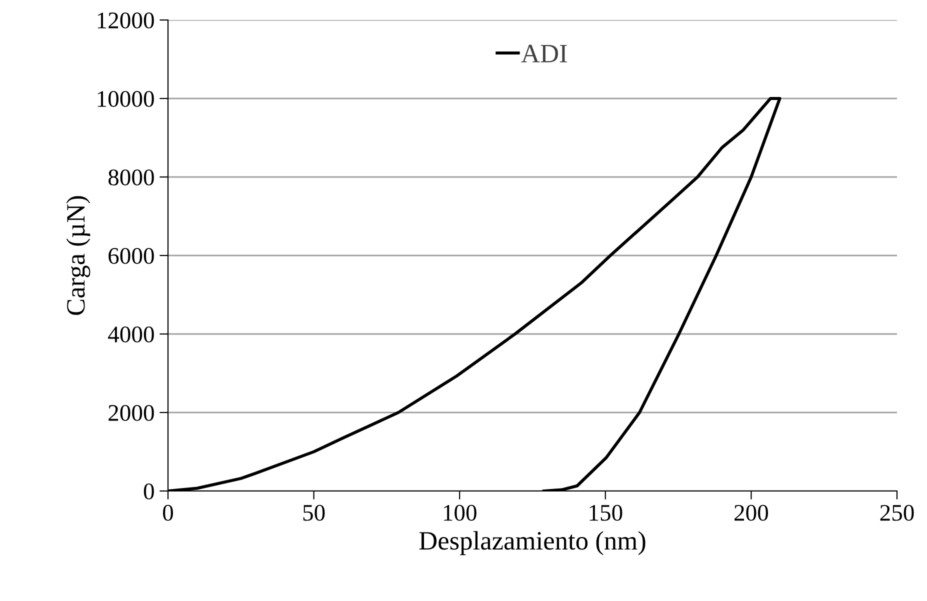 This screenshot has height=601, width=927. I want to click on x-tick-label: 100, so click(460, 512).